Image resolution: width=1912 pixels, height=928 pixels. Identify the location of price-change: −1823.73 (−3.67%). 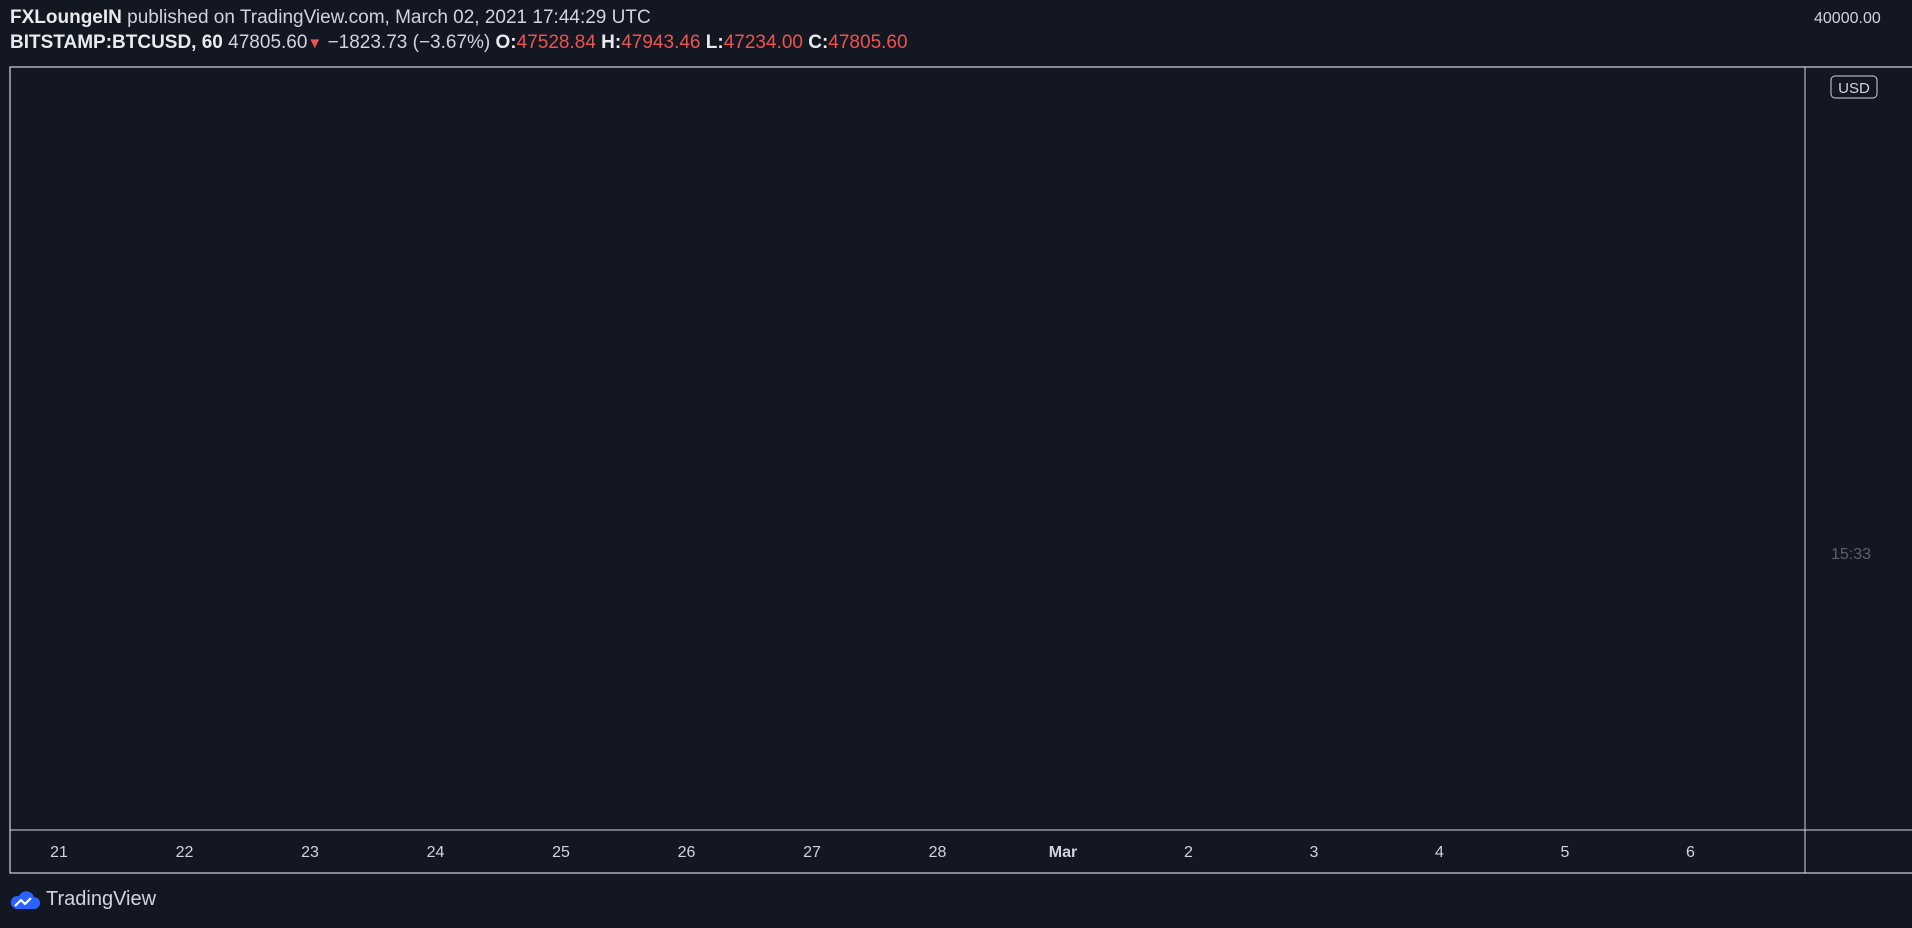
(409, 42).